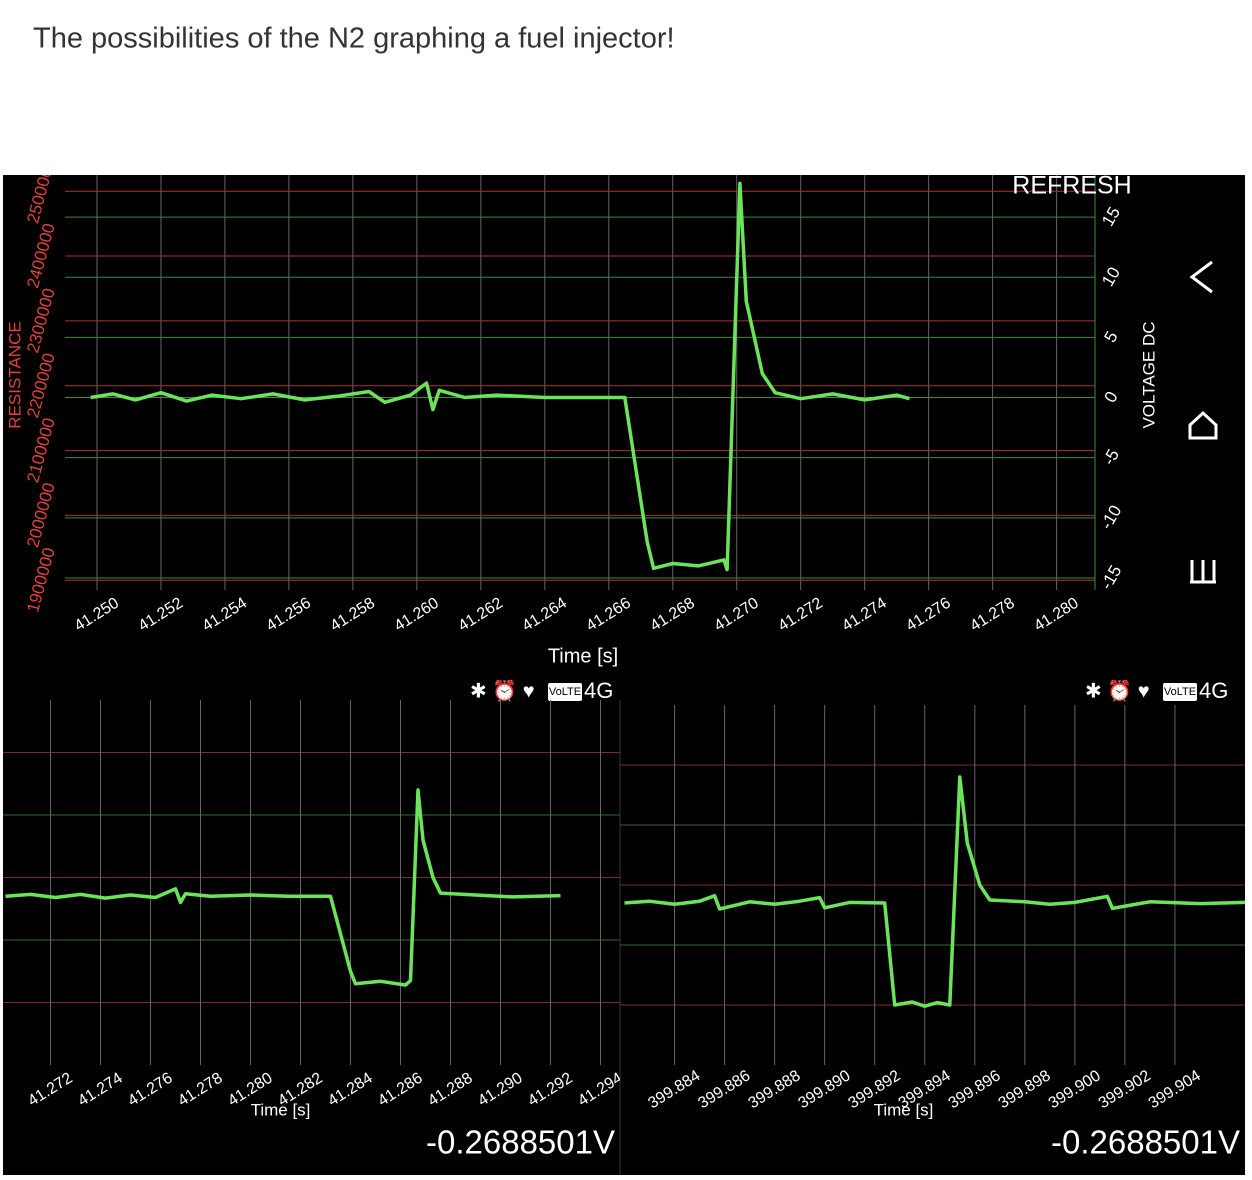 The height and width of the screenshot is (1180, 1252). Describe the element at coordinates (1203, 425) in the screenshot. I see `nav-home` at that location.